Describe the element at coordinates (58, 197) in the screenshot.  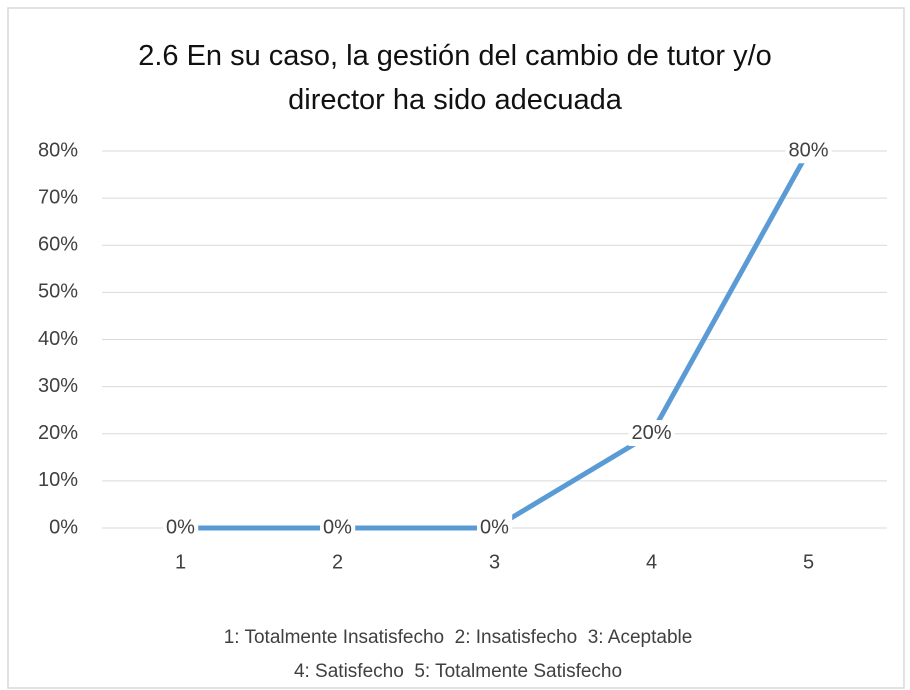
I see `y-tick-label: 70%` at that location.